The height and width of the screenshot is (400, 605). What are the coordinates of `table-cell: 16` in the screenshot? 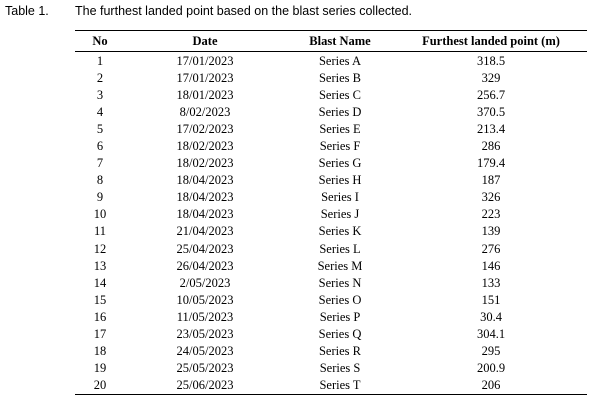 It's located at (100, 316).